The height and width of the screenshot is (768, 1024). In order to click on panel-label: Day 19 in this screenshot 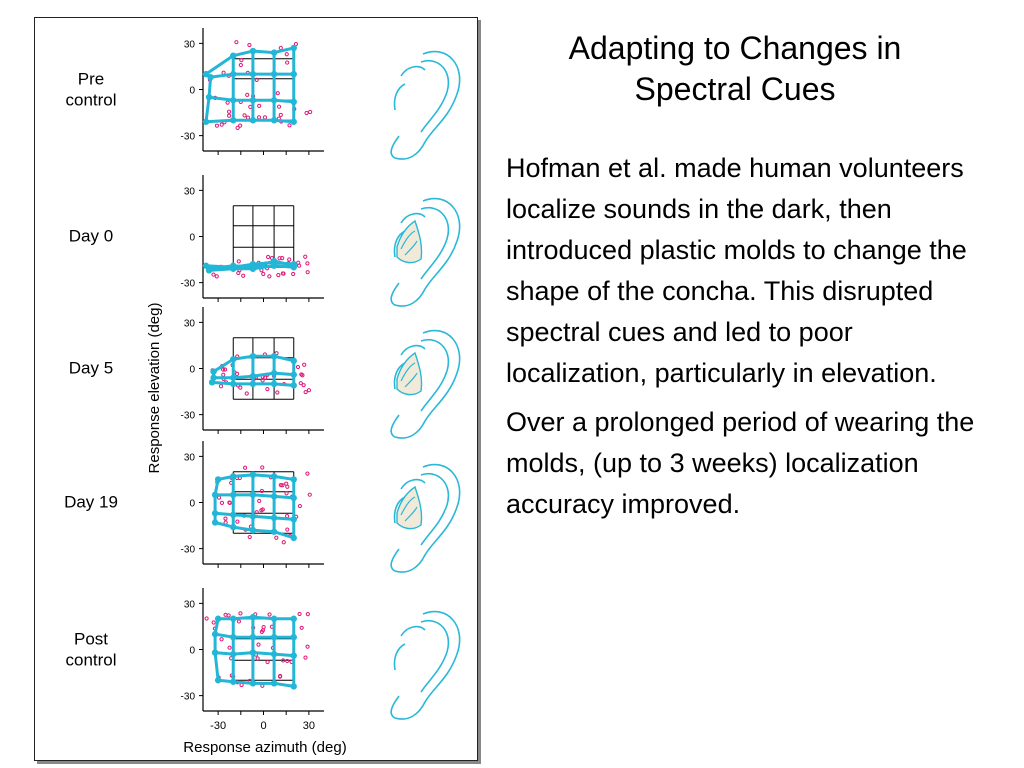, I will do `click(91, 502)`.